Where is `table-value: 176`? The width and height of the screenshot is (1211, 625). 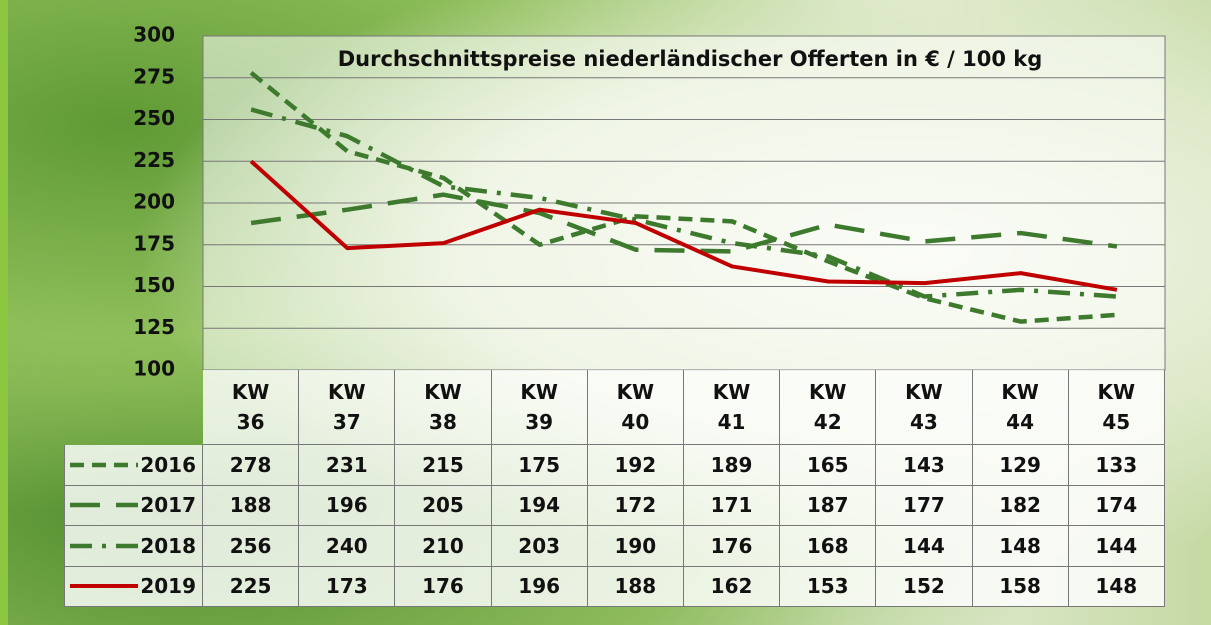
table-value: 176 is located at coordinates (443, 586).